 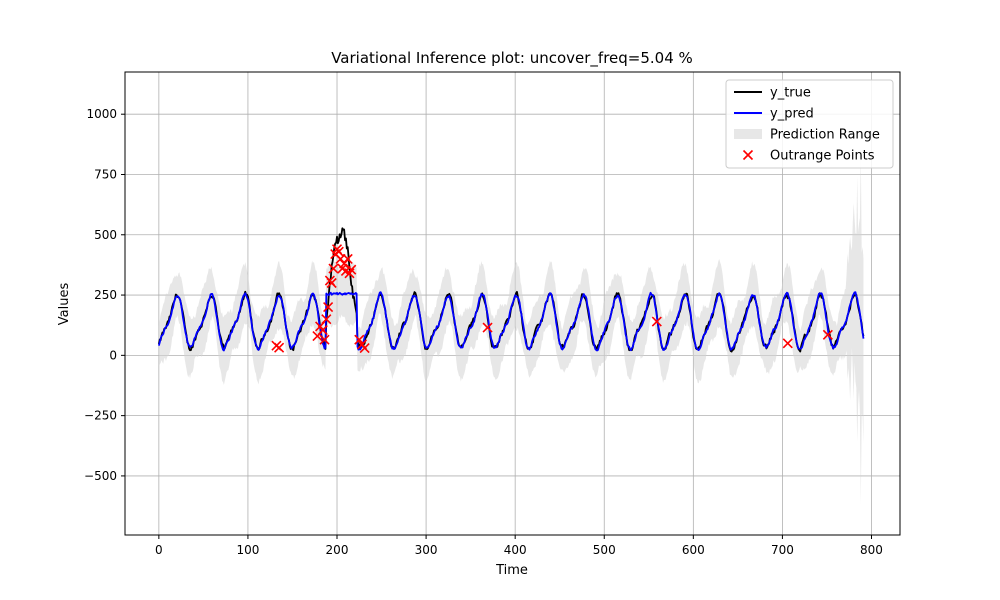 I want to click on x-tick-label: 800, so click(x=871, y=550).